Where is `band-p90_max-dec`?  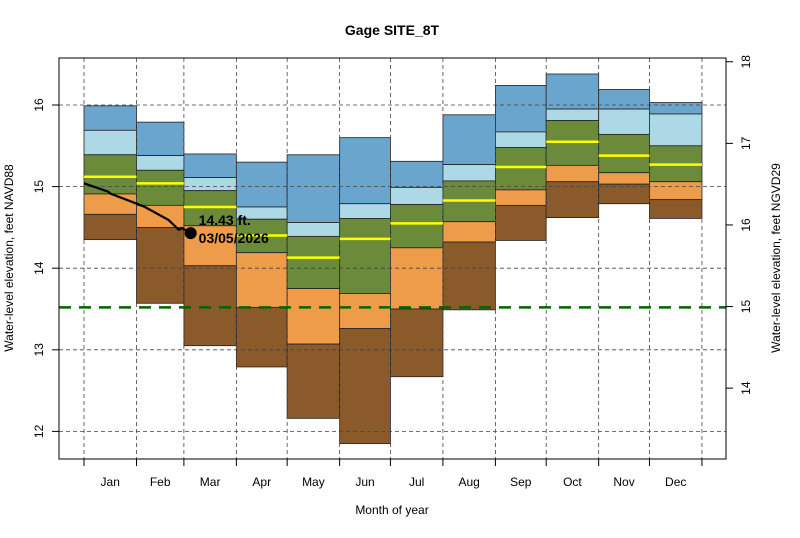 band-p90_max-dec is located at coordinates (676, 108).